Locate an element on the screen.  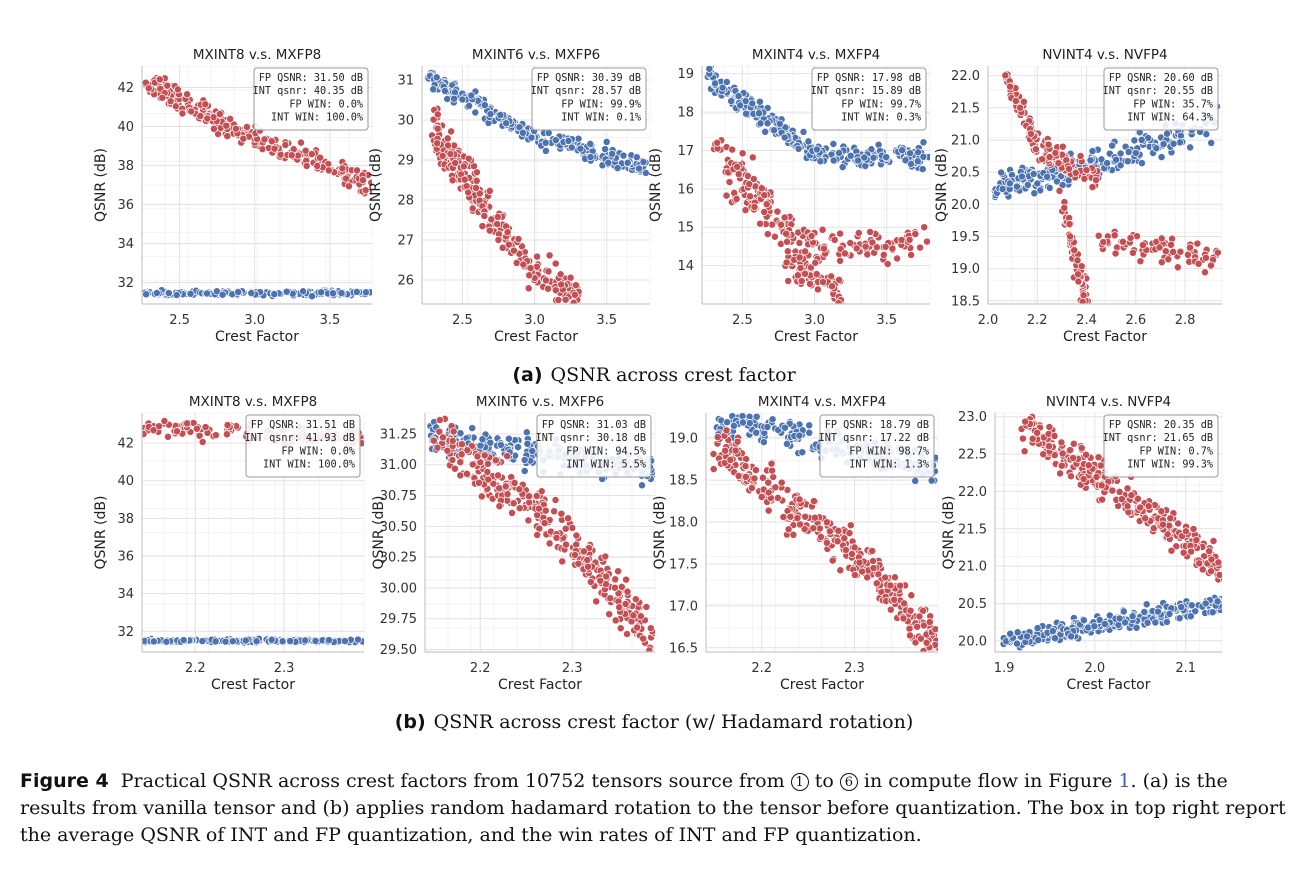
y-tick-label: 19.5 is located at coordinates (965, 237).